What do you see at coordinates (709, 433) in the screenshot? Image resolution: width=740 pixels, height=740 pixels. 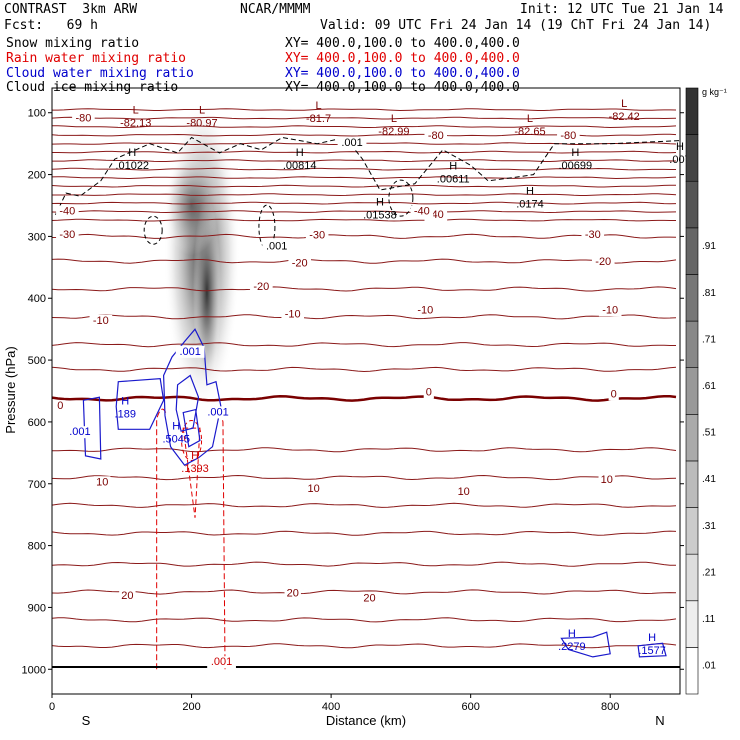 I see `colorbar-label: .51` at bounding box center [709, 433].